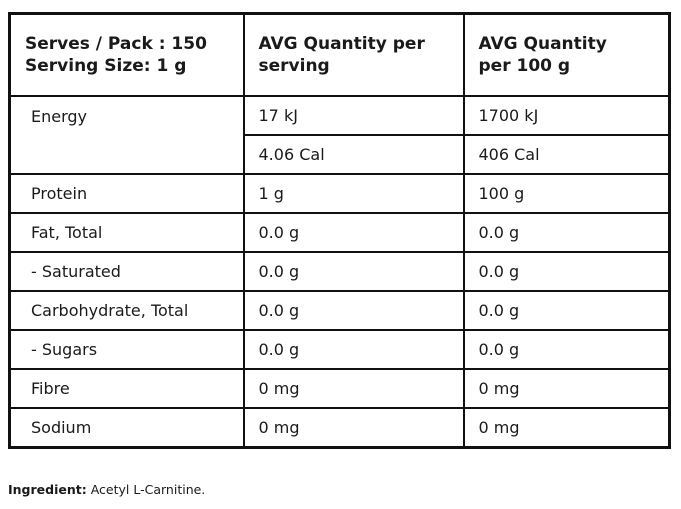 This screenshot has height=509, width=681. I want to click on value-cell: 4.06 Cal, so click(353, 154).